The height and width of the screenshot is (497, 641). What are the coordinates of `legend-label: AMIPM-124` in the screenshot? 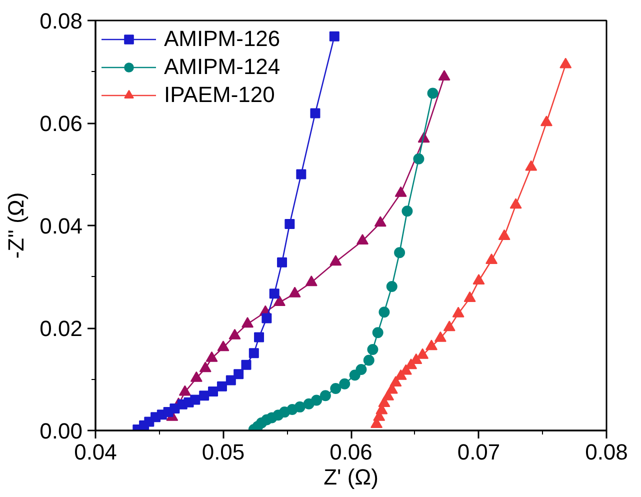 It's located at (222, 67).